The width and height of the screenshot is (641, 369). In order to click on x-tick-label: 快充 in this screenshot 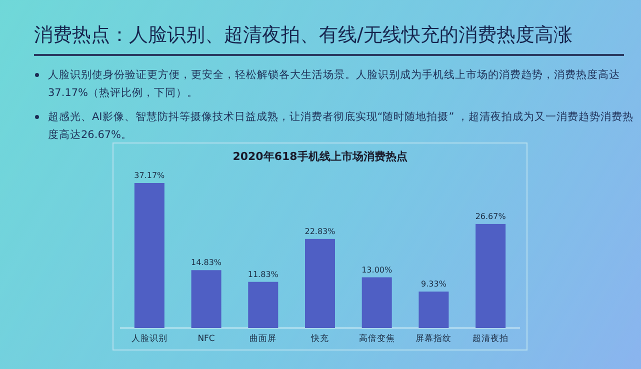, I will do `click(319, 338)`.